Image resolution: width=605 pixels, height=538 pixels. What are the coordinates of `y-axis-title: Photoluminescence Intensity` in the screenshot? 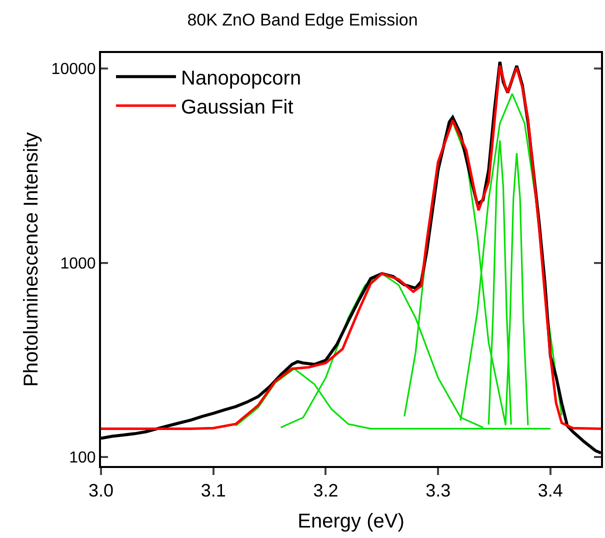 It's located at (31, 259).